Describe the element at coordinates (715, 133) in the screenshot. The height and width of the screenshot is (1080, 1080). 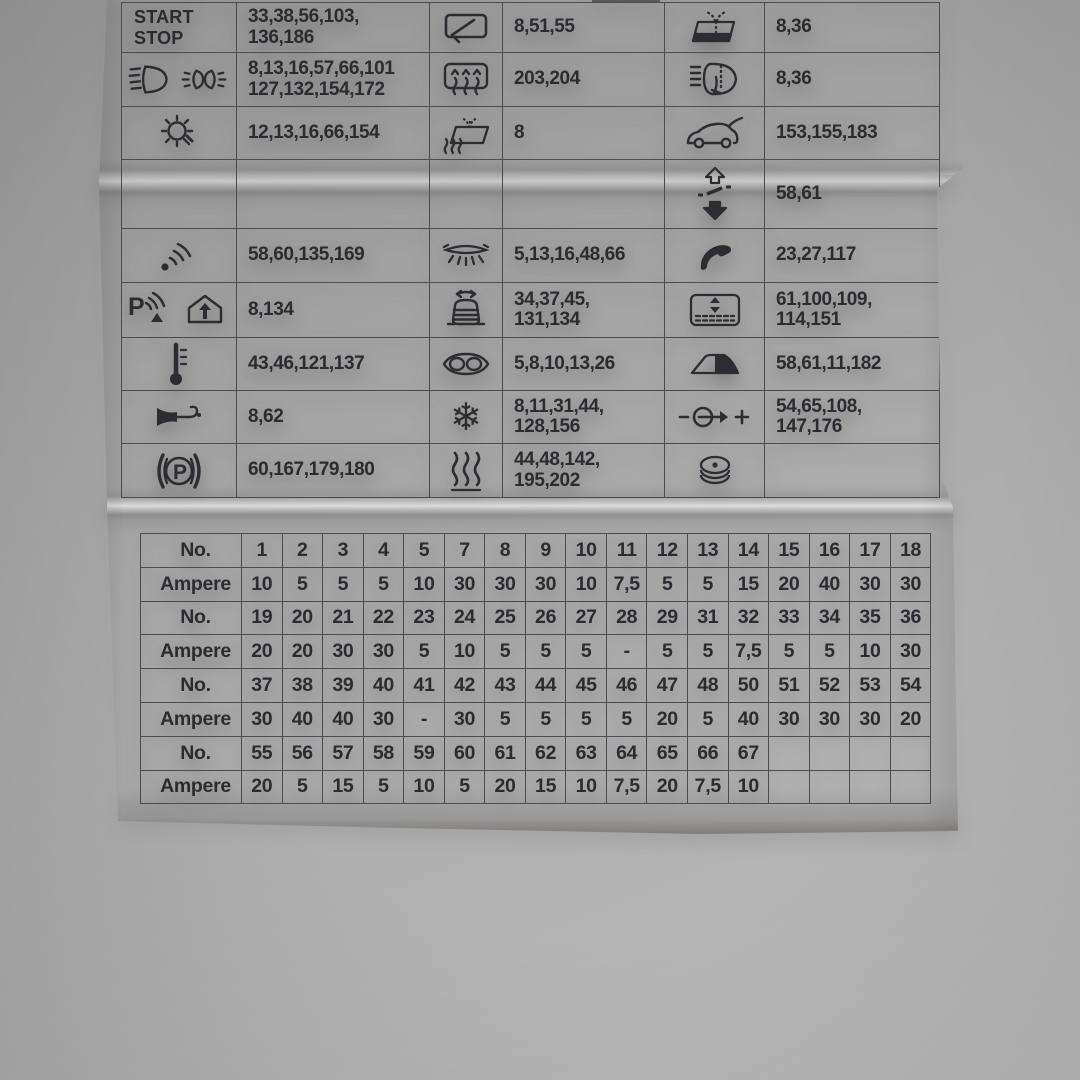
I see `tailgate-icon` at that location.